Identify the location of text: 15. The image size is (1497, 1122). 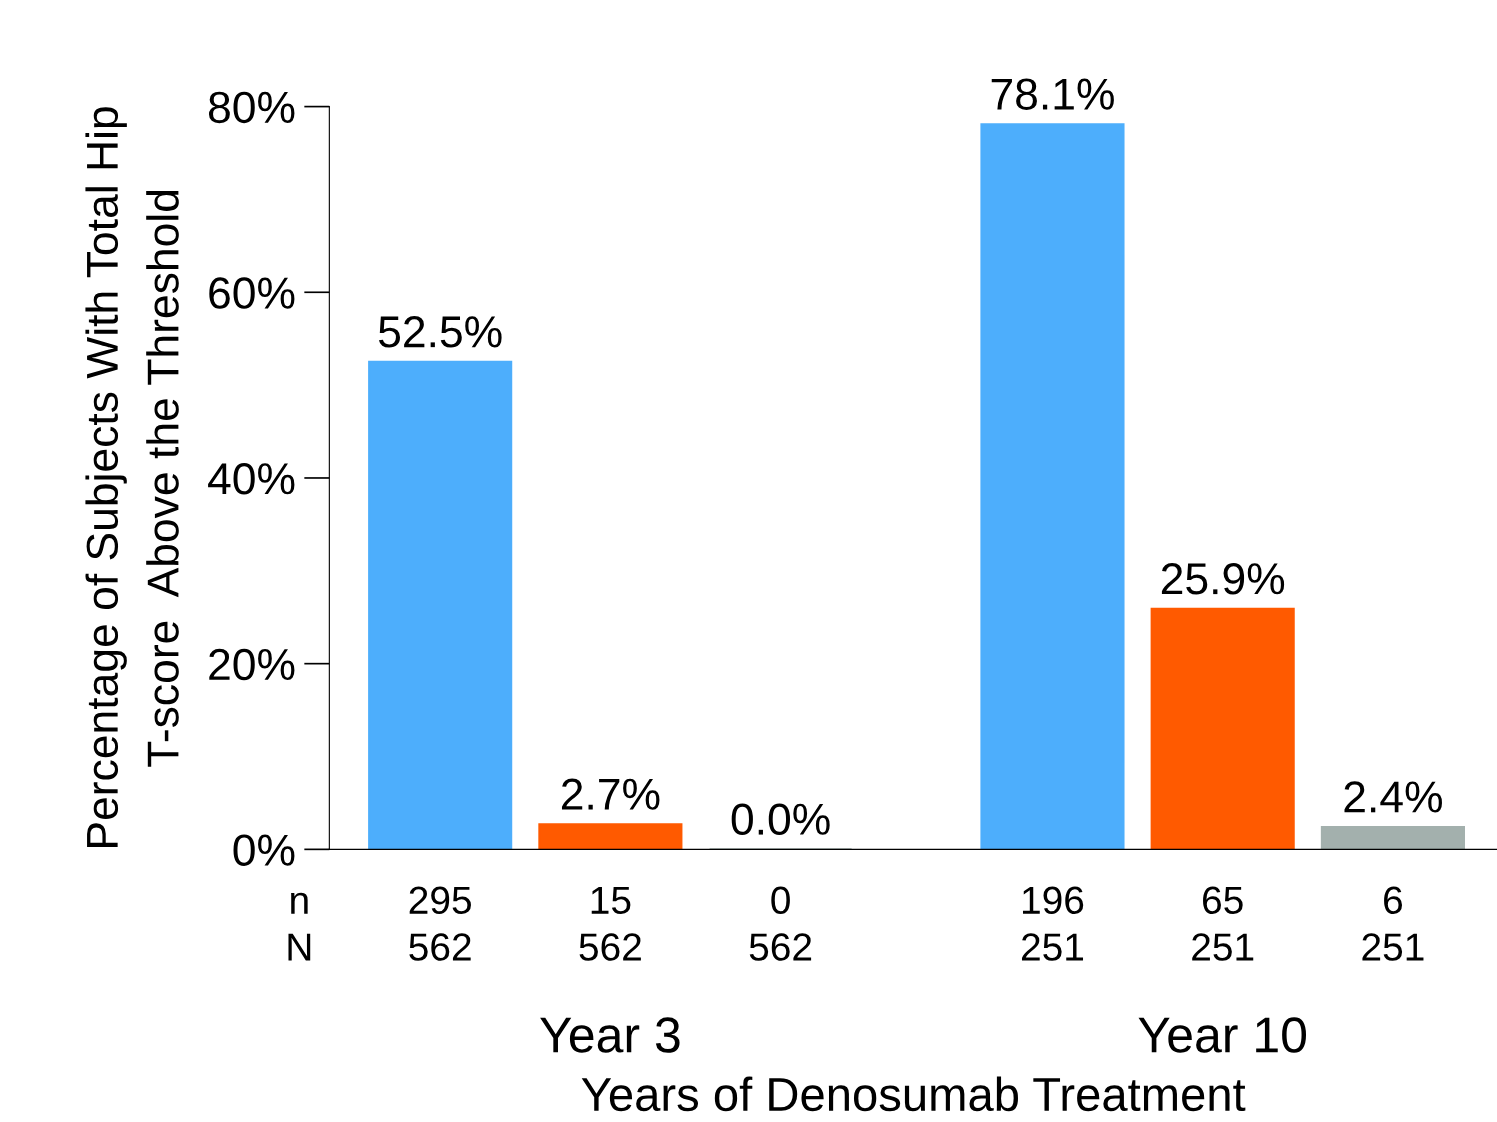
(611, 900).